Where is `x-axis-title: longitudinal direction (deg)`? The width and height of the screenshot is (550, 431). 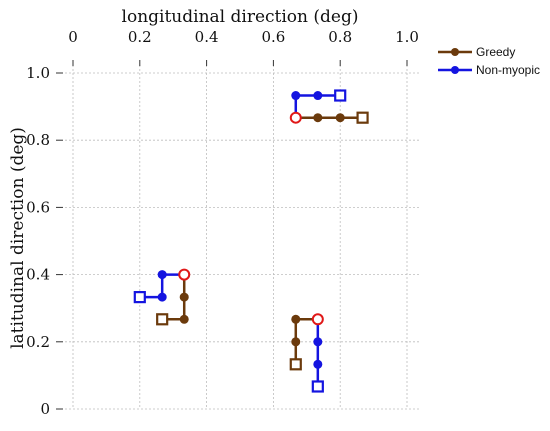
x-axis-title: longitudinal direction (deg) is located at coordinates (240, 17).